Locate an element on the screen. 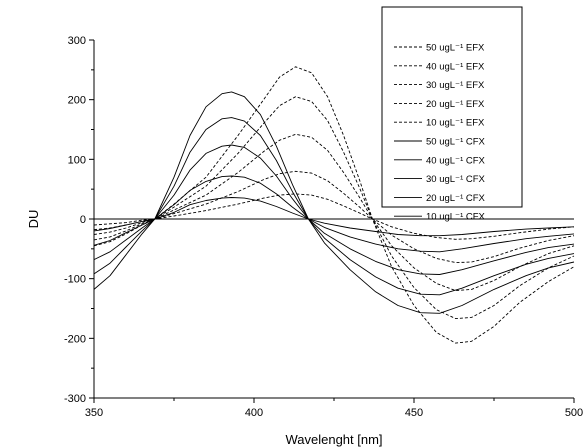 The height and width of the screenshot is (448, 584). y-axis-title: DU is located at coordinates (33, 219).